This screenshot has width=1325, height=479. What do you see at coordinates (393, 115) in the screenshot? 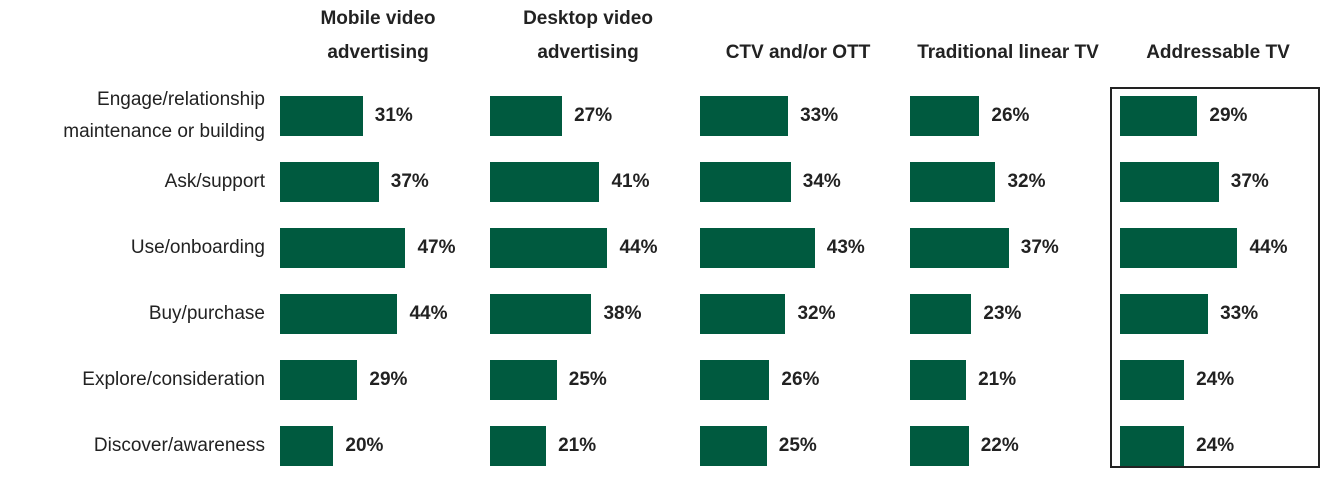
I see `value-label: 31%` at bounding box center [393, 115].